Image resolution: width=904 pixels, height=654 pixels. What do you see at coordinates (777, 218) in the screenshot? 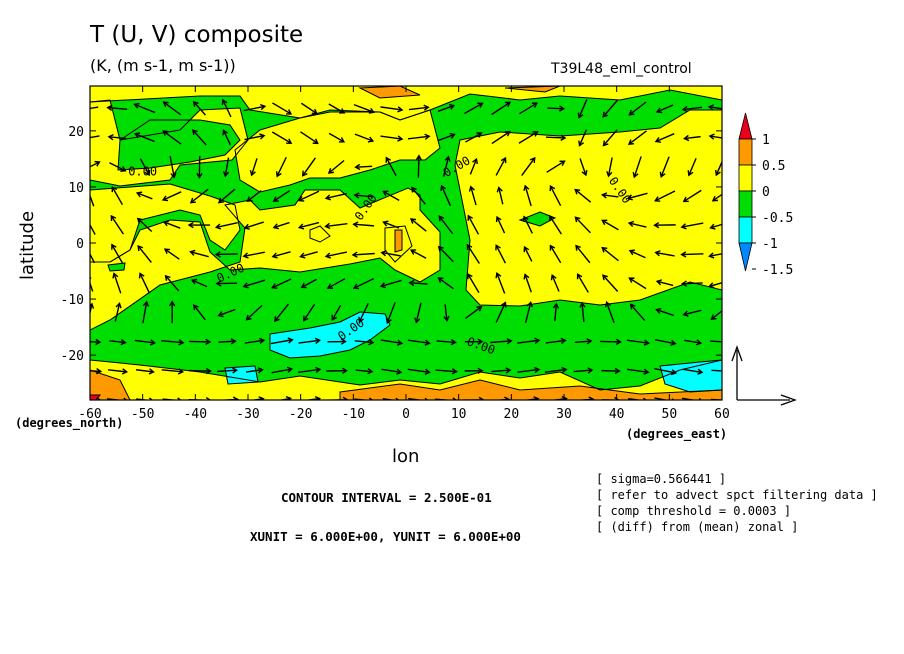
I see `colorbar-label: -0.5` at bounding box center [777, 218].